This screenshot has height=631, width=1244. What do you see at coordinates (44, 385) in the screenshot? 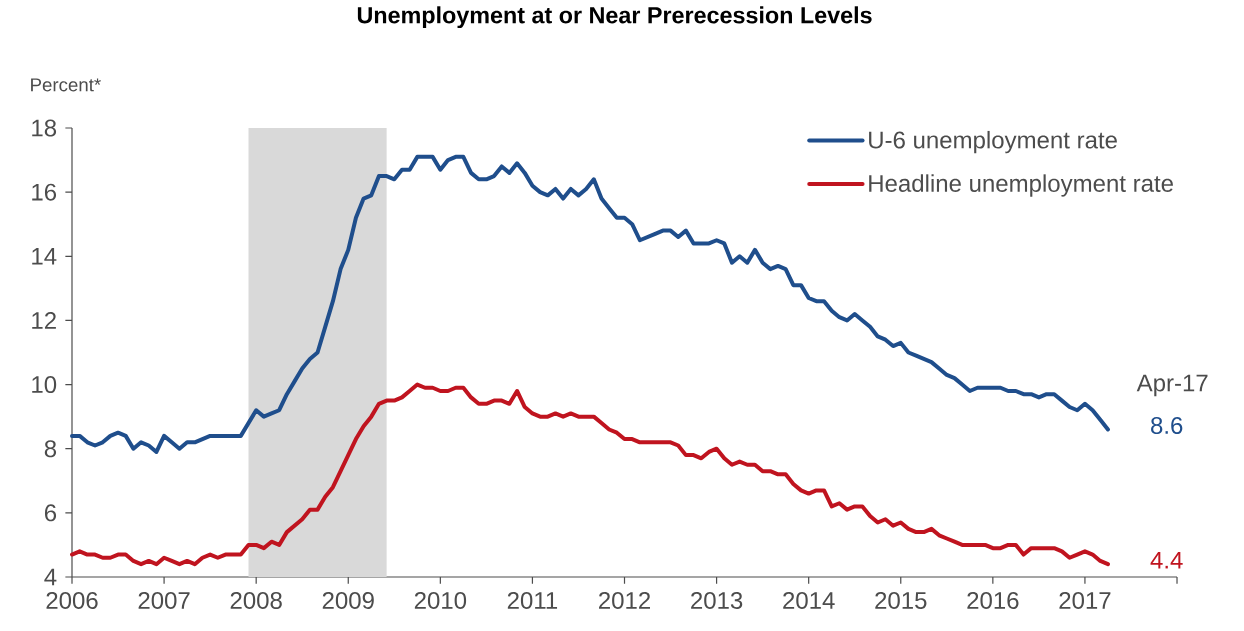
I see `y-tick-label: 10` at bounding box center [44, 385].